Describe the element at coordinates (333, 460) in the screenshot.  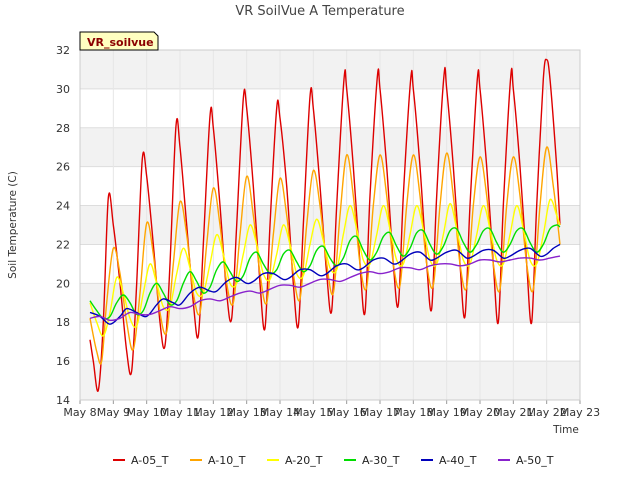
I see `legend: A-05_T A-10_T A-20_T A-30_T A-40_T A-50_T` at that location.